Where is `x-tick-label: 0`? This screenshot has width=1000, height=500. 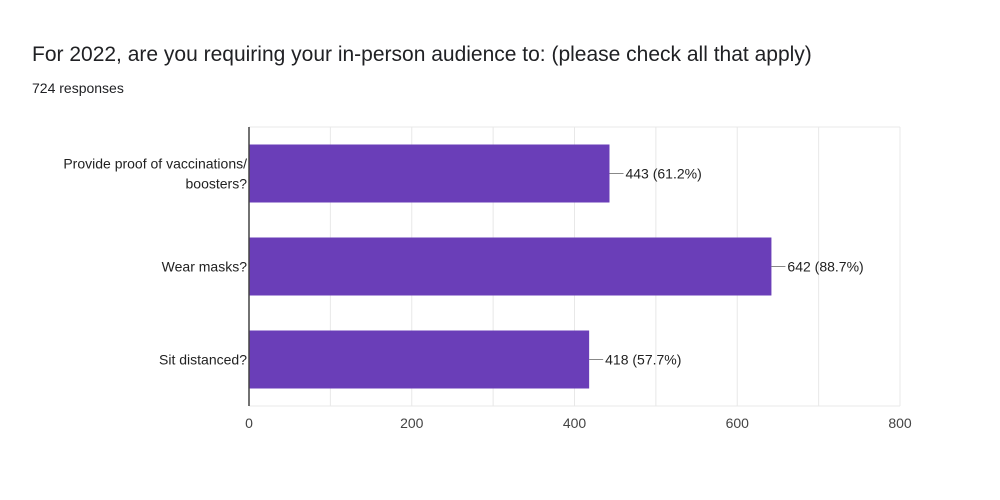 x-tick-label: 0 is located at coordinates (249, 423).